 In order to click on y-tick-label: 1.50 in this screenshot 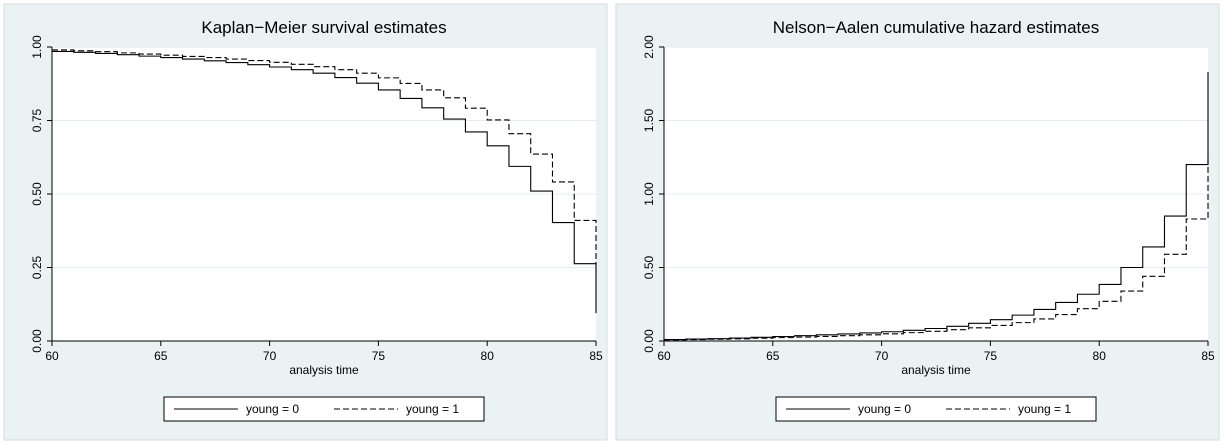, I will do `click(649, 120)`.